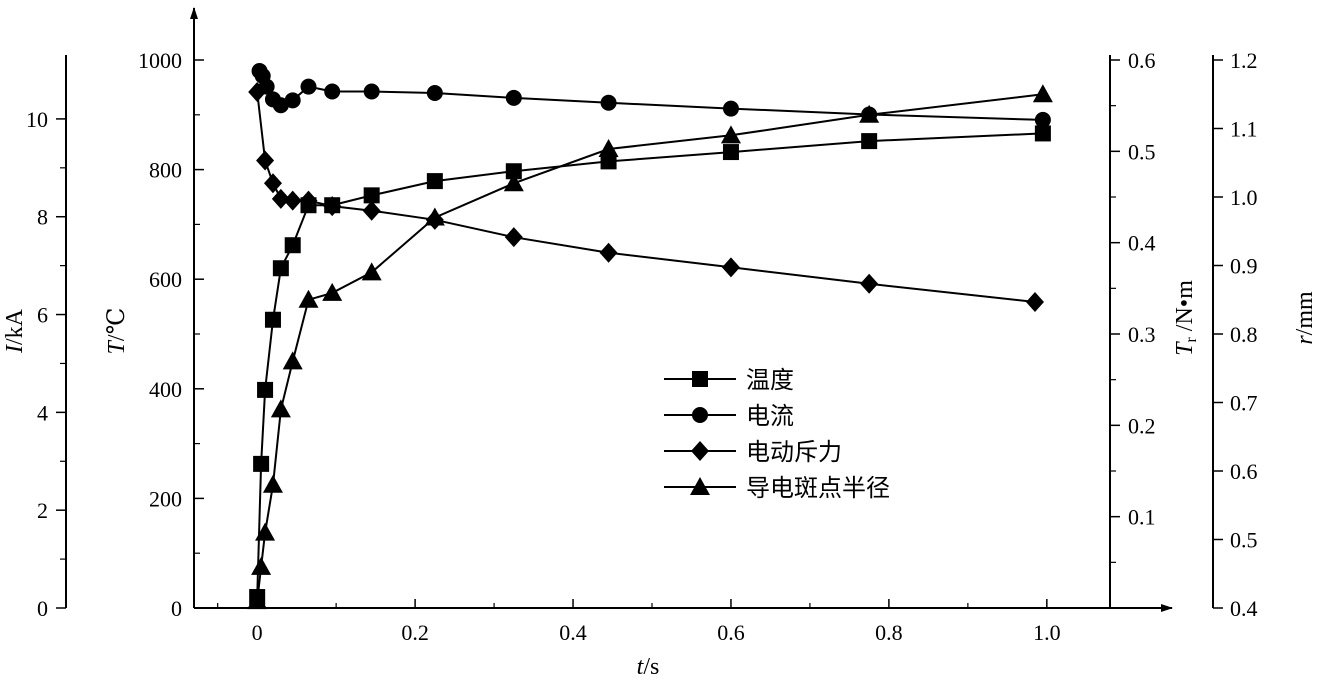  I want to click on temperature-axis-ticks: 0 200 400 600 800 1000, so click(171, 334).